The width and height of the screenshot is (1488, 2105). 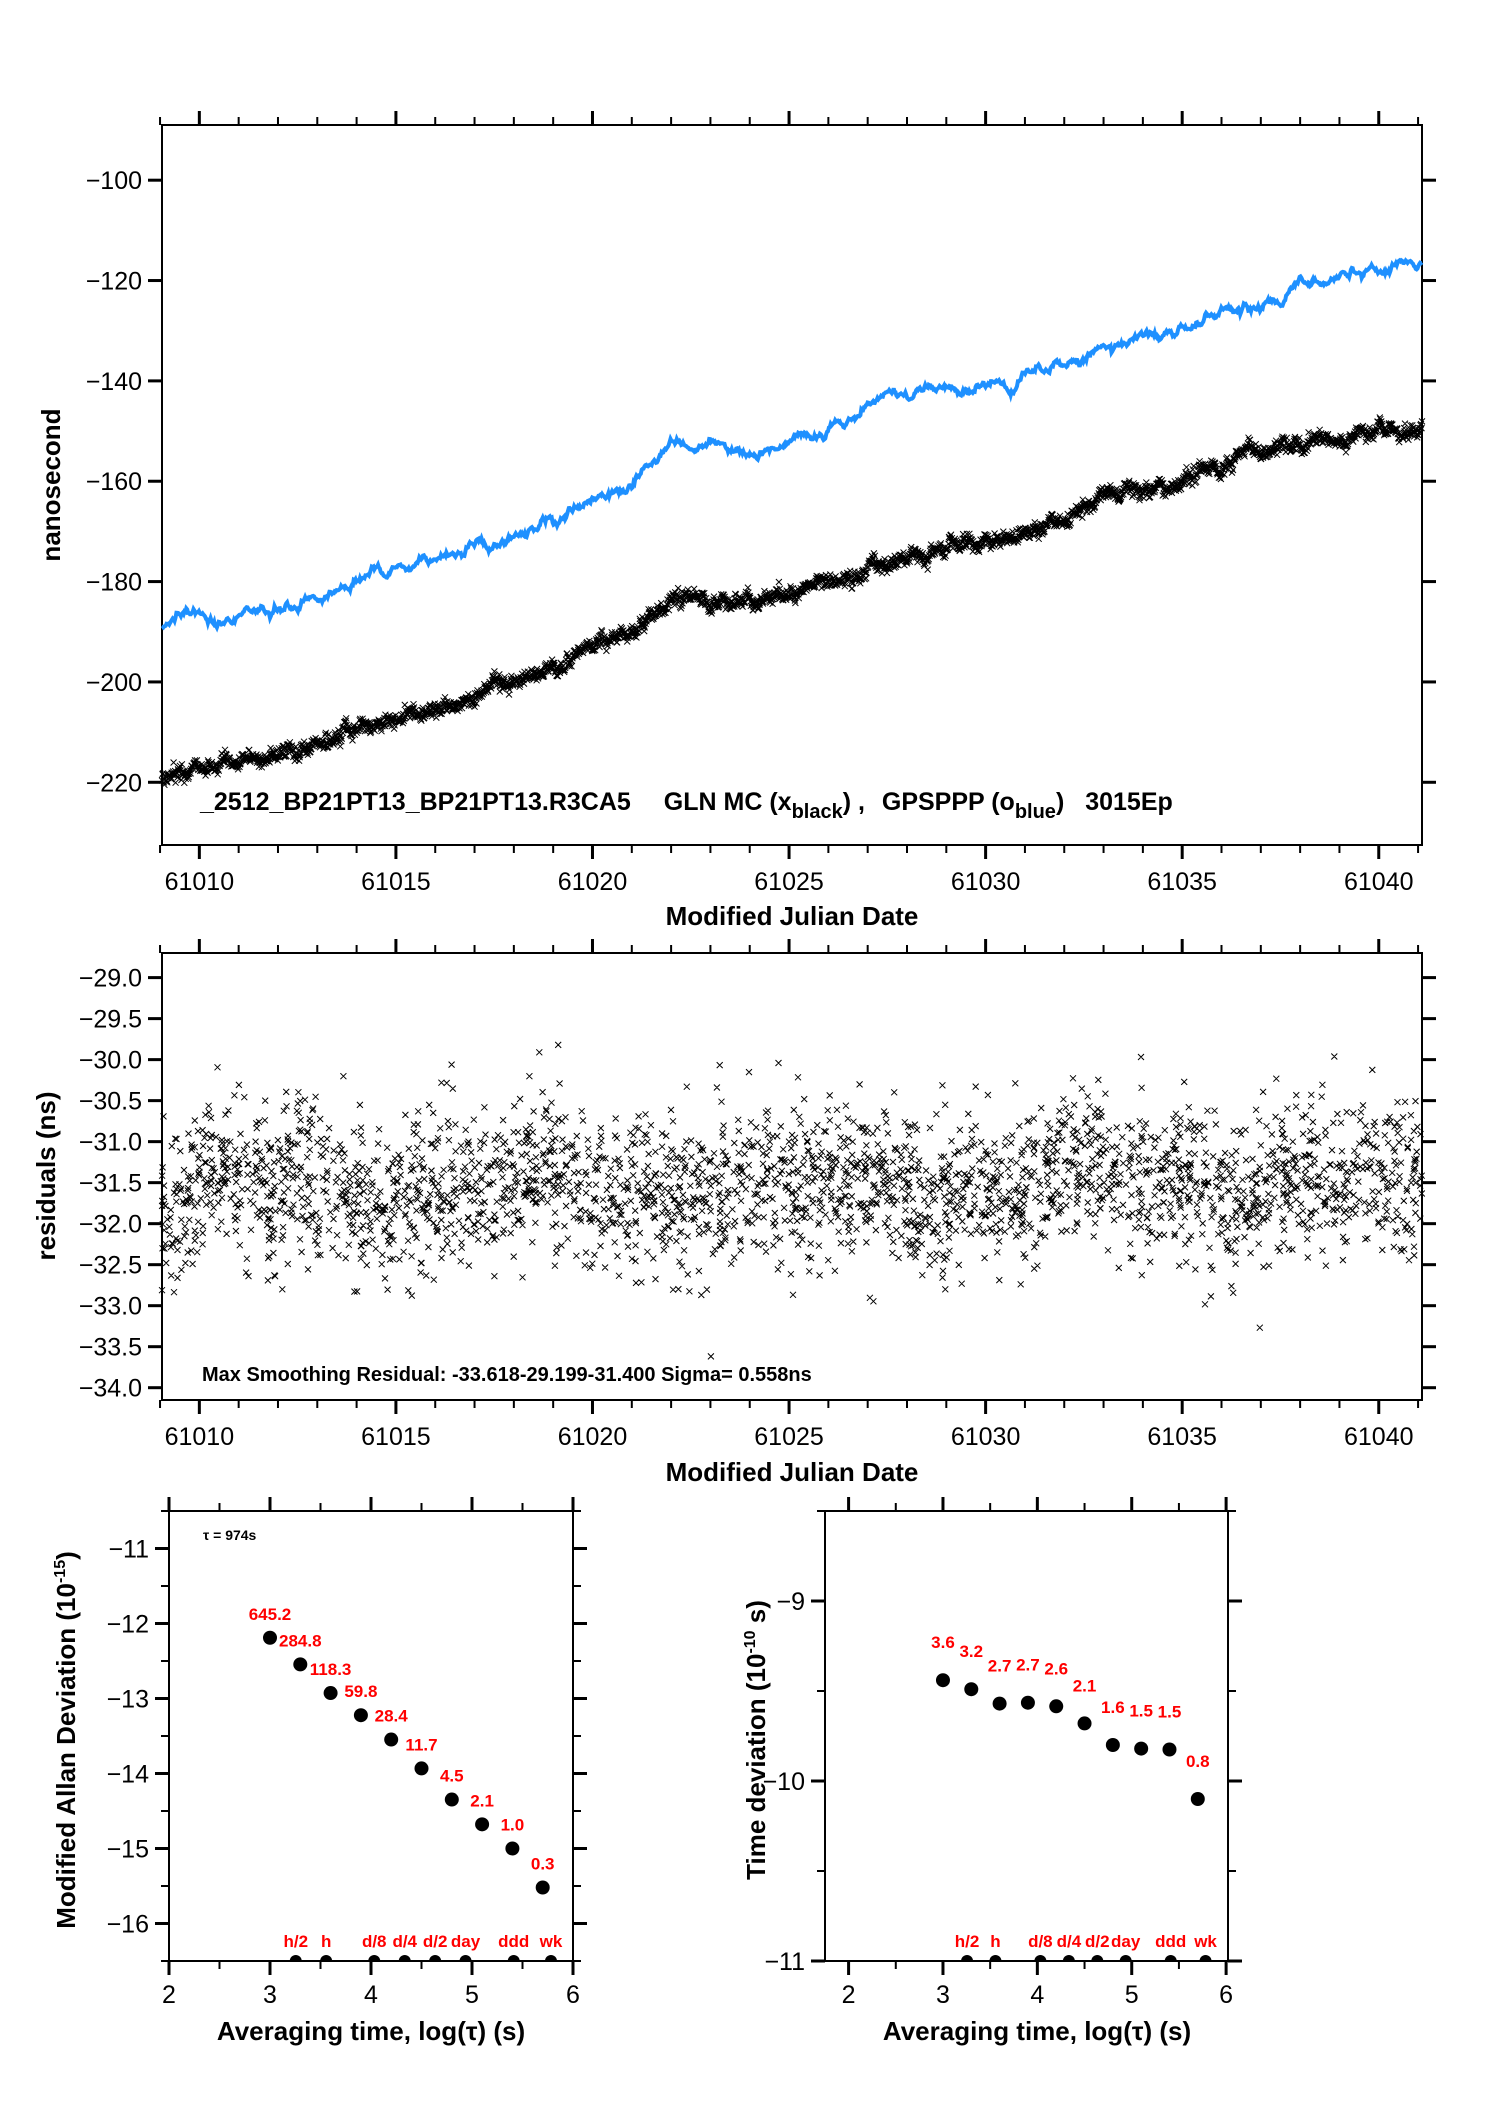 What do you see at coordinates (114, 683) in the screenshot?
I see `y-tick-label: −200` at bounding box center [114, 683].